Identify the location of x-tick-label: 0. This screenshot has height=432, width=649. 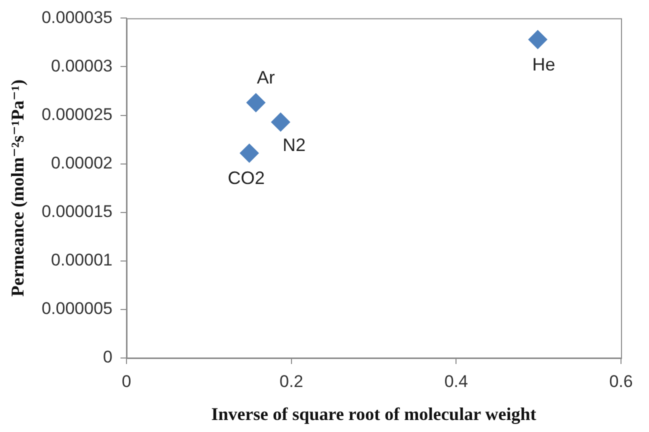
(127, 381).